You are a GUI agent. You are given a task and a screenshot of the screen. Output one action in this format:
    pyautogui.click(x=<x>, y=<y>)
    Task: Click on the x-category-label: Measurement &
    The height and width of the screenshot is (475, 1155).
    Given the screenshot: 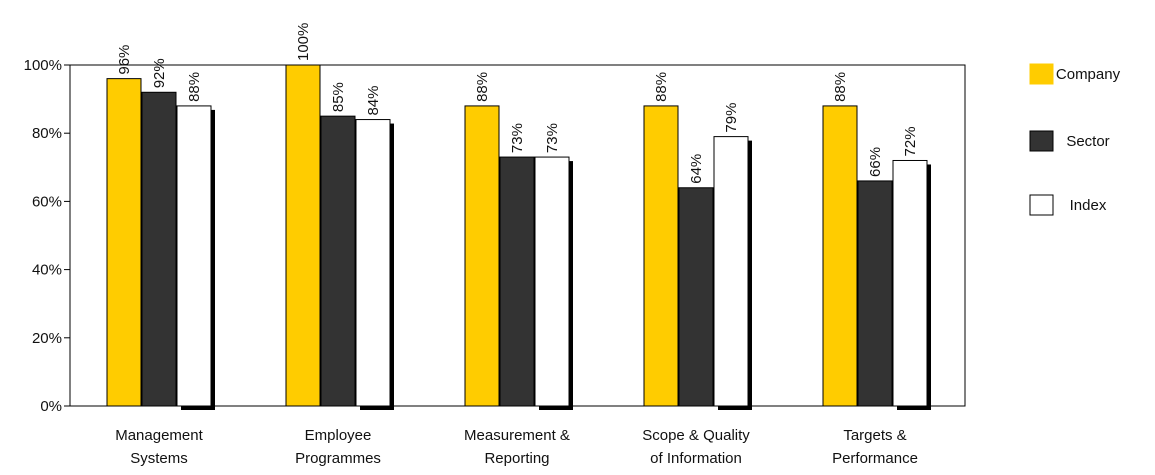 What is the action you would take?
    pyautogui.click(x=517, y=435)
    